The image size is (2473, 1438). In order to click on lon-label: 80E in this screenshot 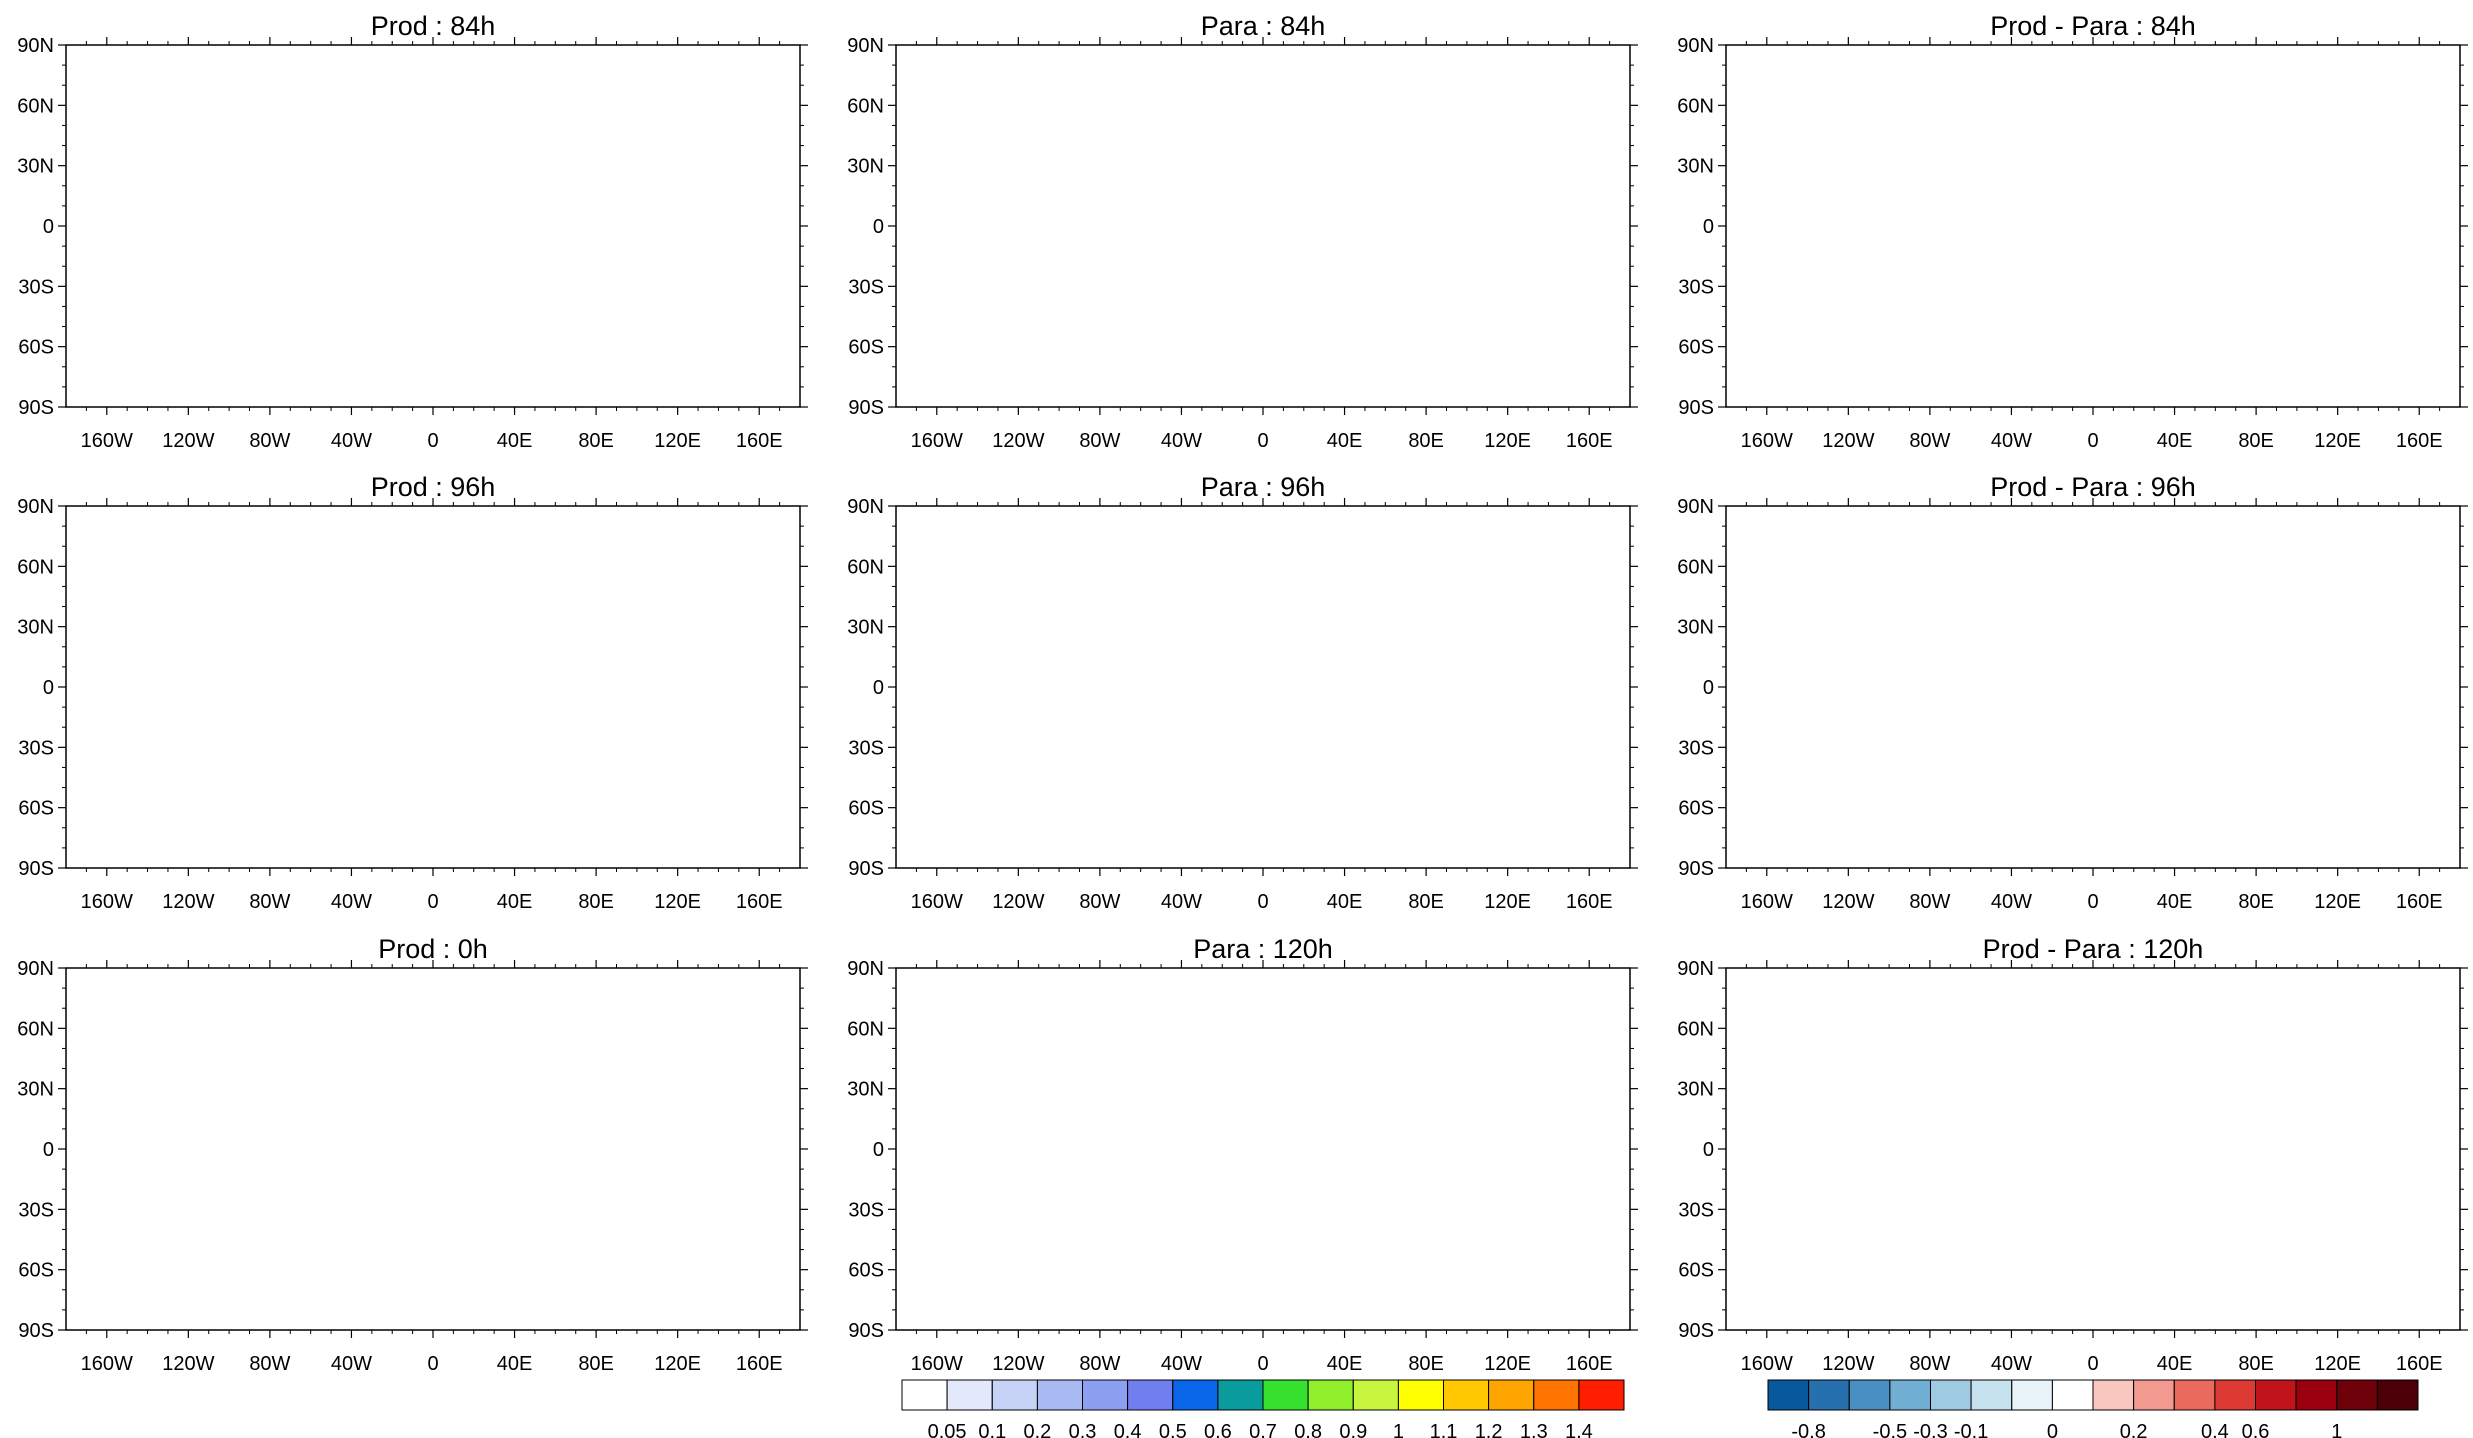, I will do `click(2256, 902)`.